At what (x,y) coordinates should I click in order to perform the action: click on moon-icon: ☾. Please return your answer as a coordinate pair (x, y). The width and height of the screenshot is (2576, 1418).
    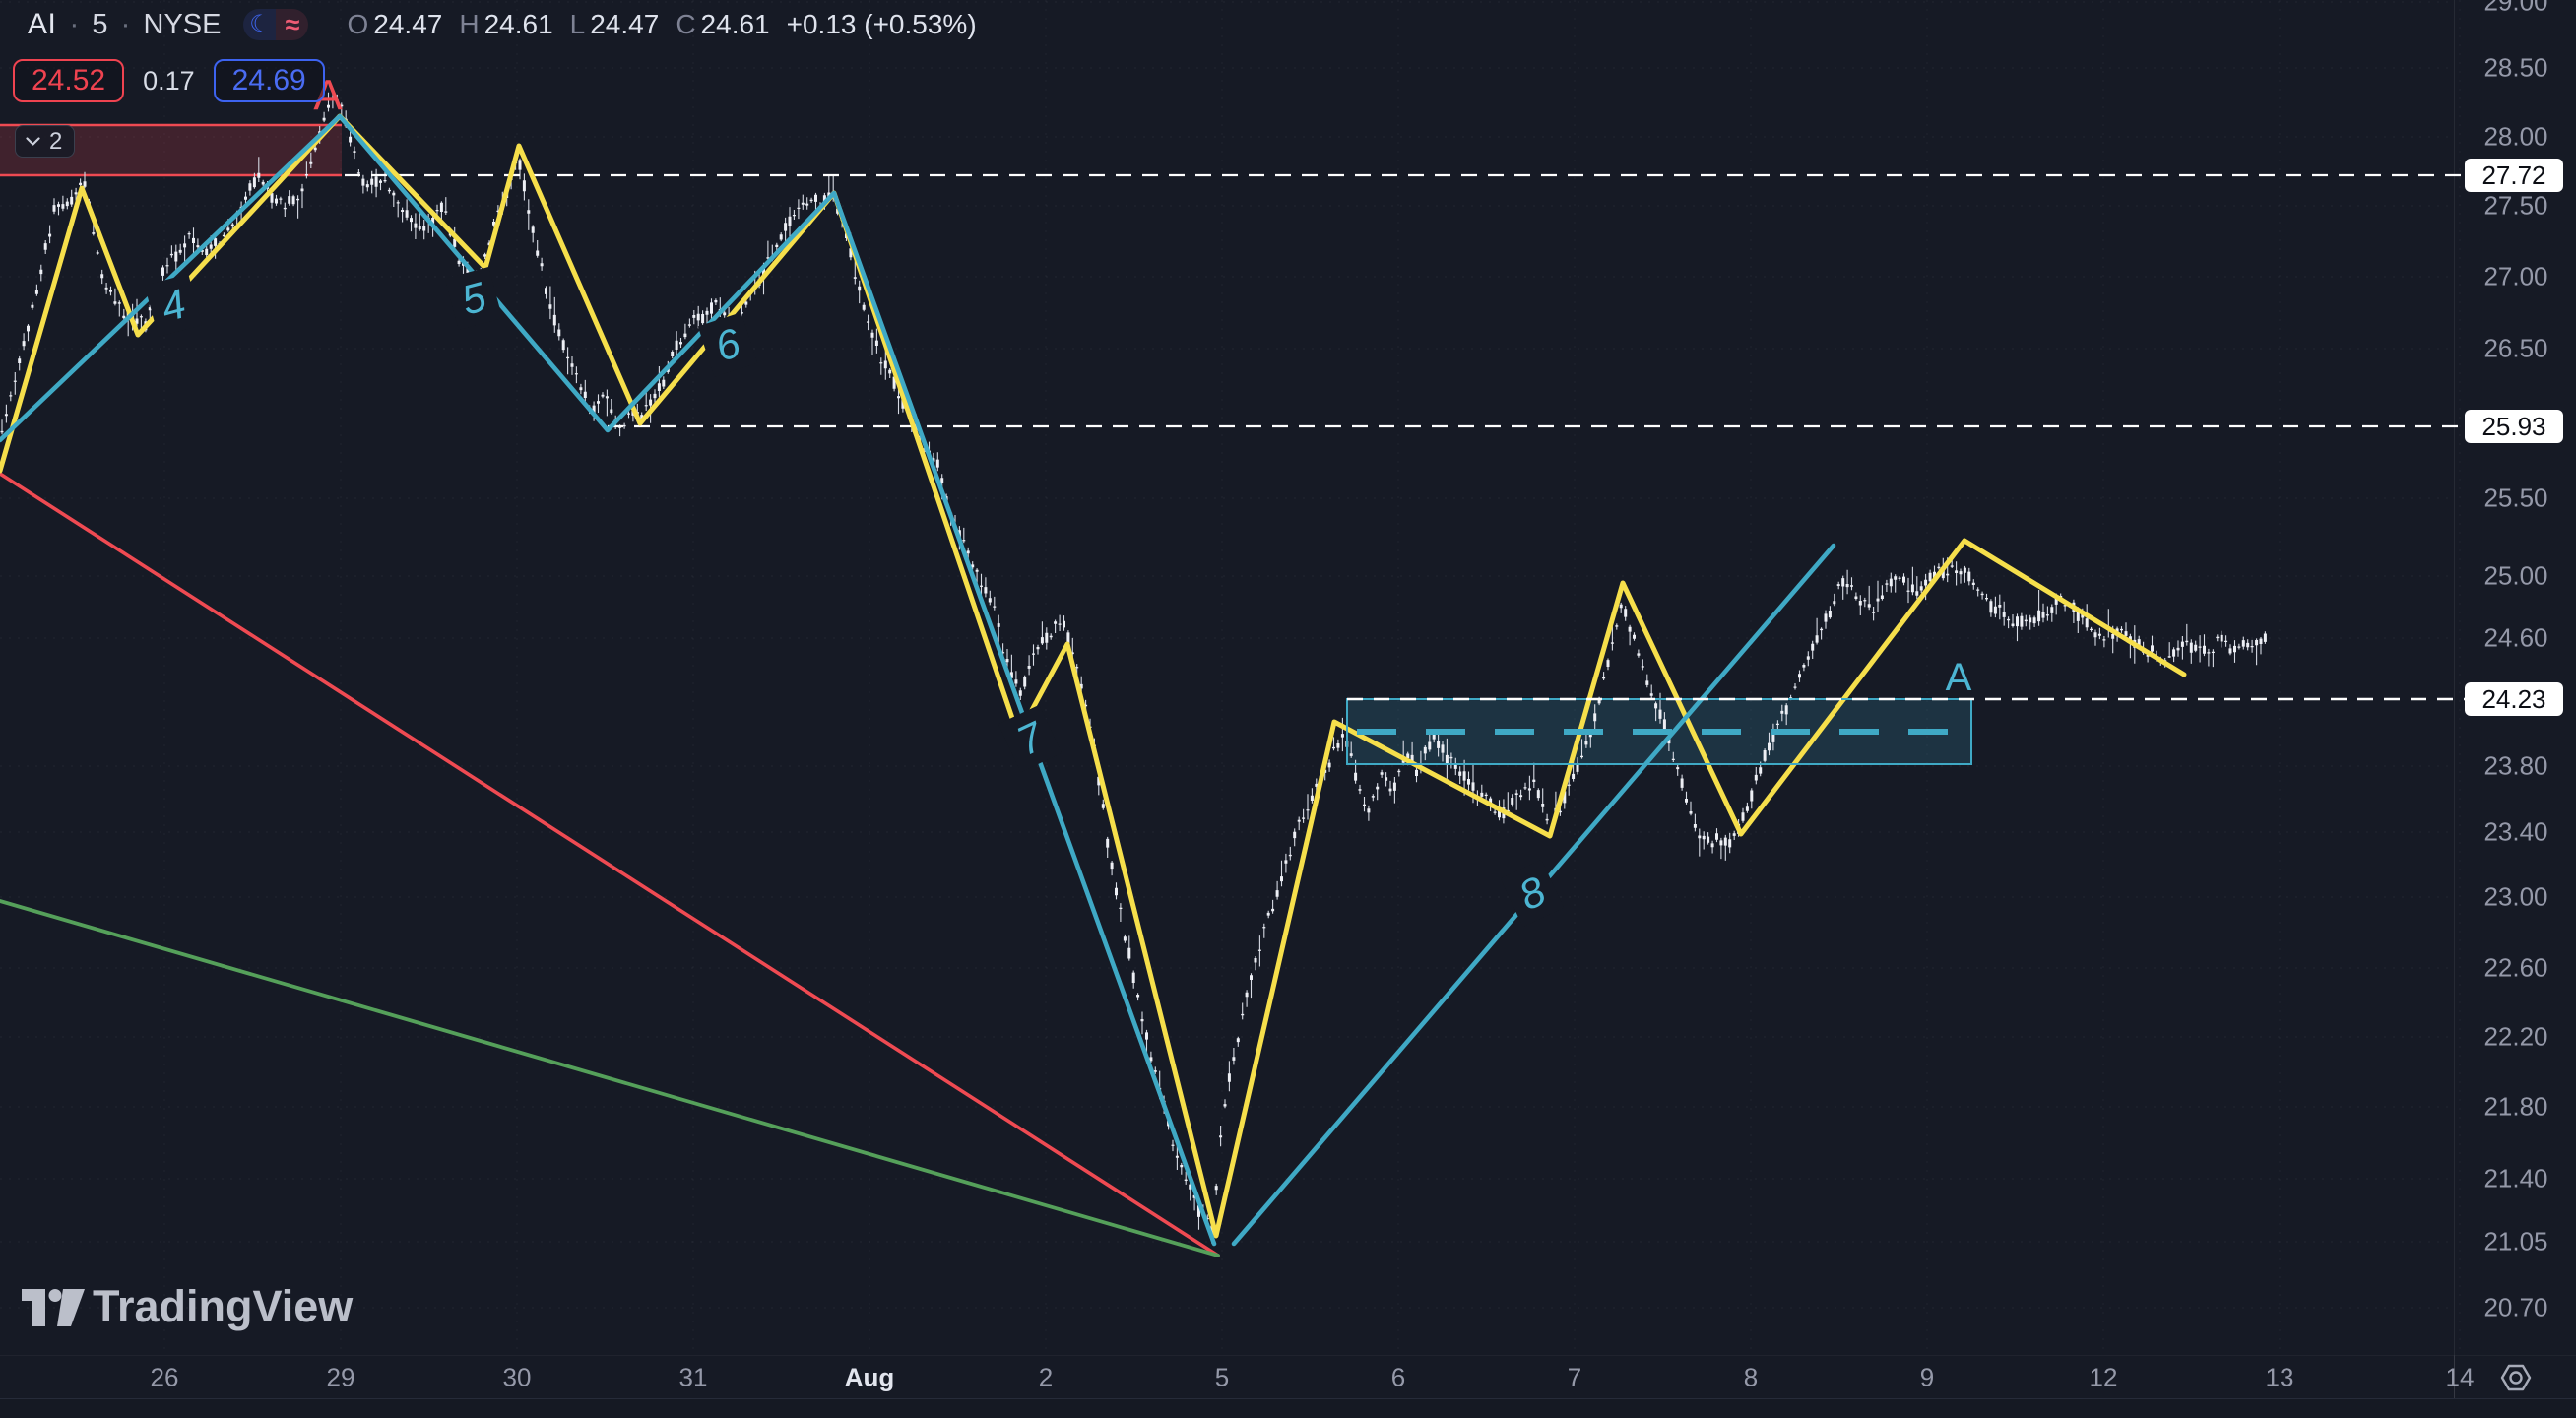
    Looking at the image, I should click on (260, 24).